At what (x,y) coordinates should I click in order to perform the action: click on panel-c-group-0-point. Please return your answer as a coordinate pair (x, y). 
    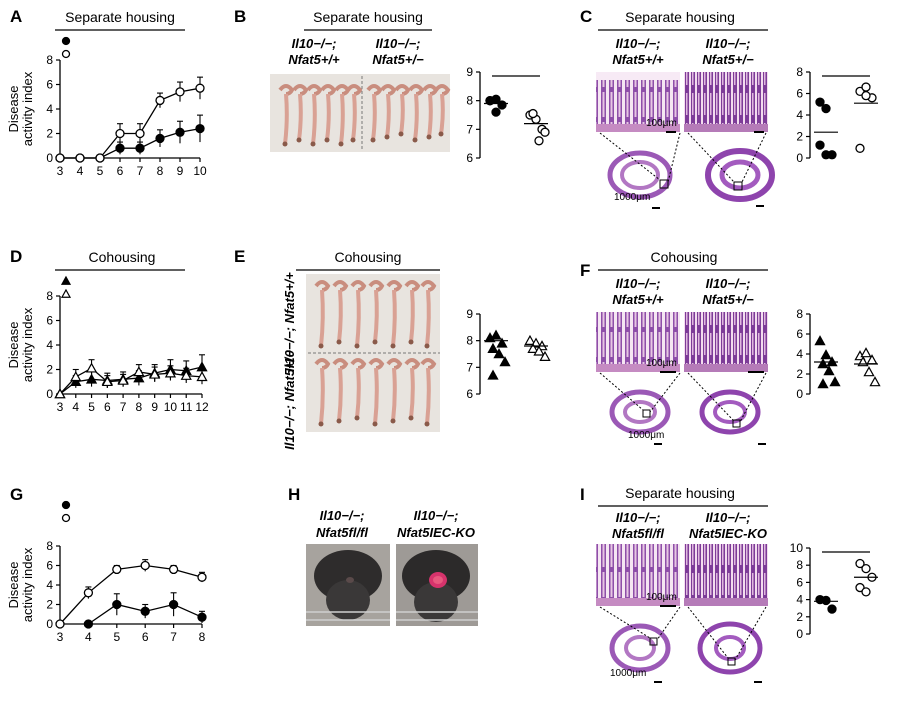
    Looking at the image, I should click on (826, 108).